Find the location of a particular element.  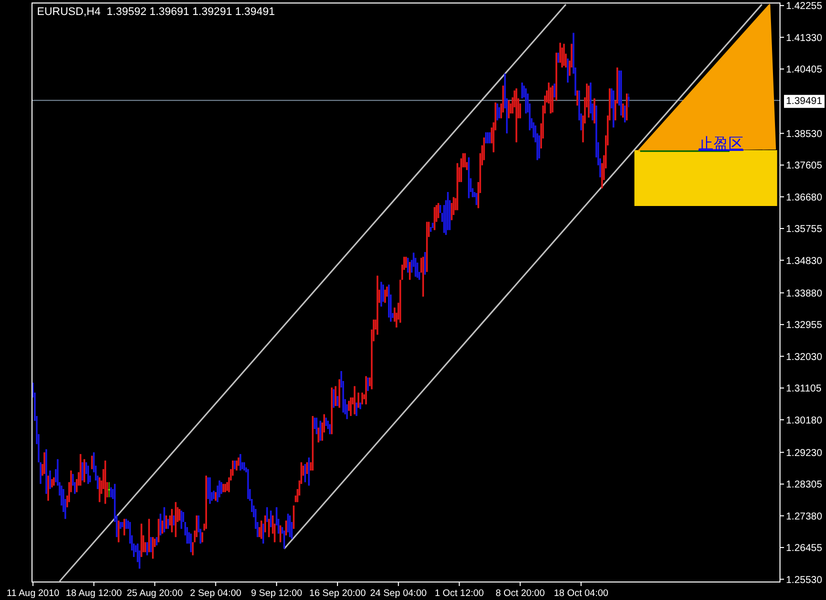

x-tick-label: 18 Oct 04:00 is located at coordinates (581, 593).